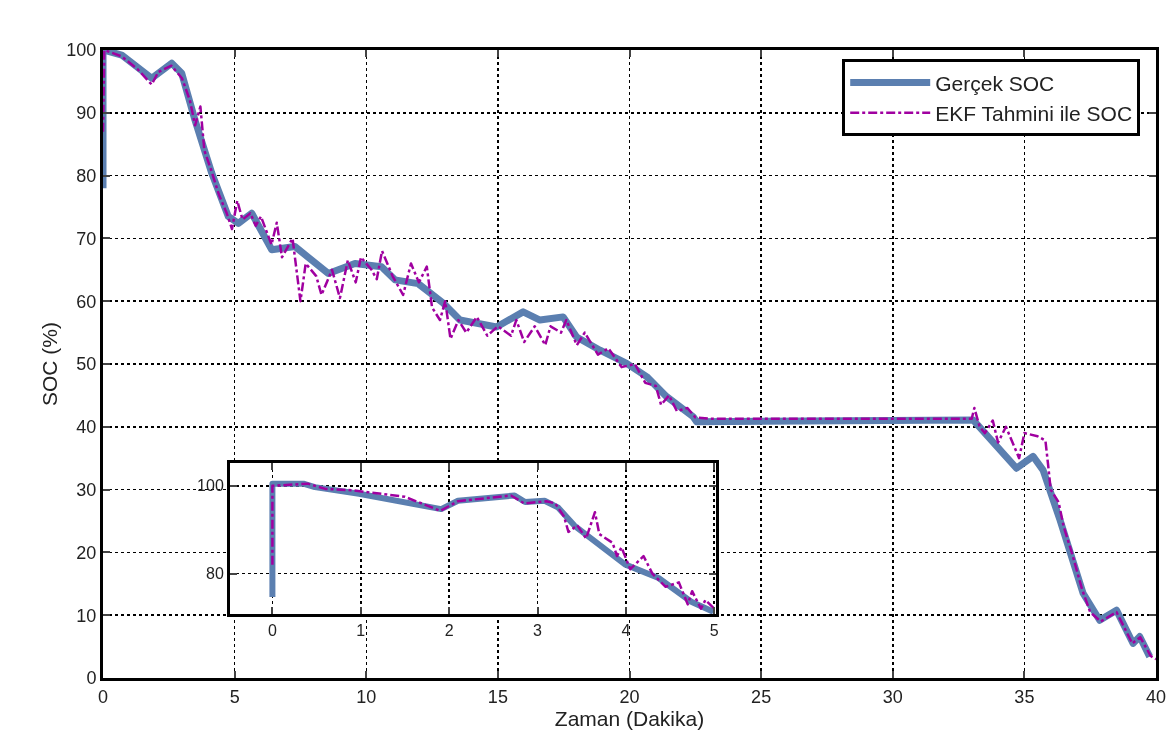  Describe the element at coordinates (86, 301) in the screenshot. I see `y-tick-label: 60` at that location.